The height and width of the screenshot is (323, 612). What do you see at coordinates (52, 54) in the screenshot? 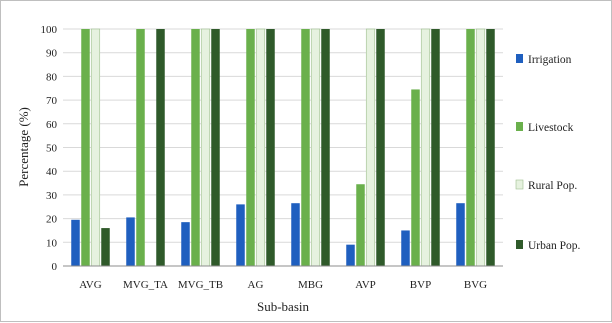
I see `y-tick-label: 90` at bounding box center [52, 54].